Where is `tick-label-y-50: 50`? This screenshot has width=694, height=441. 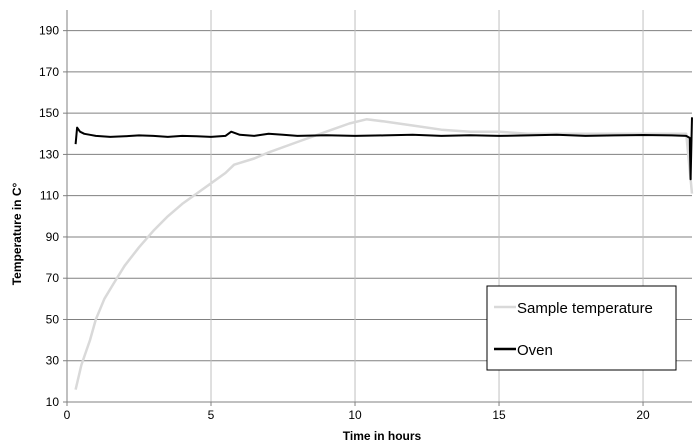
tick-label-y-50: 50 is located at coordinates (53, 319).